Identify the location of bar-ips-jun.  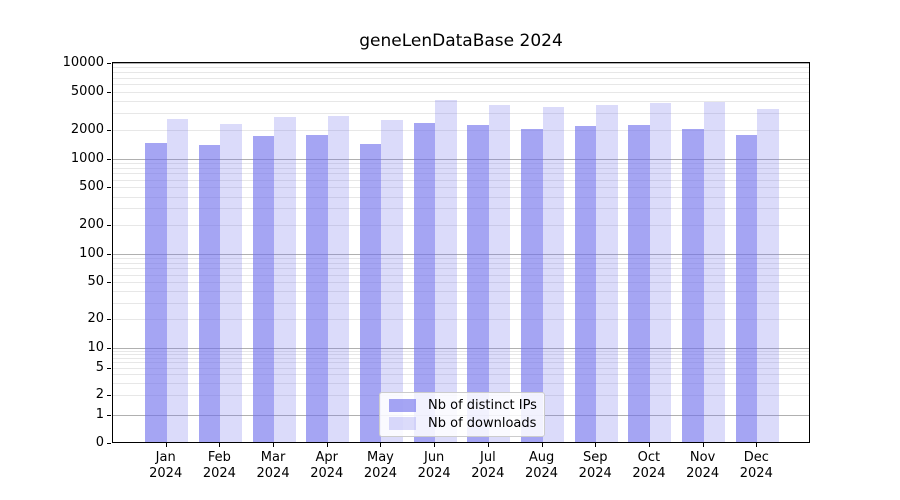
(424, 282).